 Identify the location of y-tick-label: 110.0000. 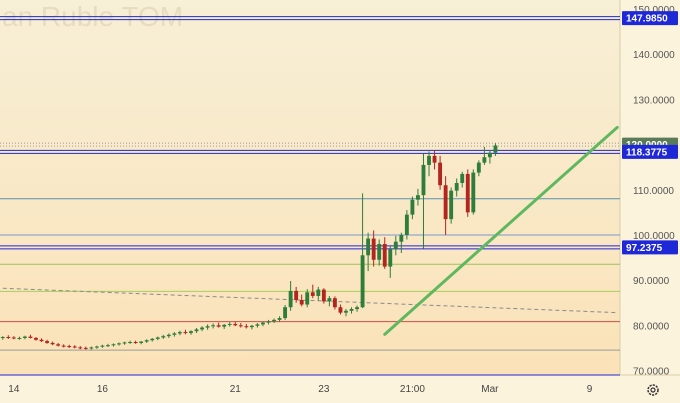
(653, 191).